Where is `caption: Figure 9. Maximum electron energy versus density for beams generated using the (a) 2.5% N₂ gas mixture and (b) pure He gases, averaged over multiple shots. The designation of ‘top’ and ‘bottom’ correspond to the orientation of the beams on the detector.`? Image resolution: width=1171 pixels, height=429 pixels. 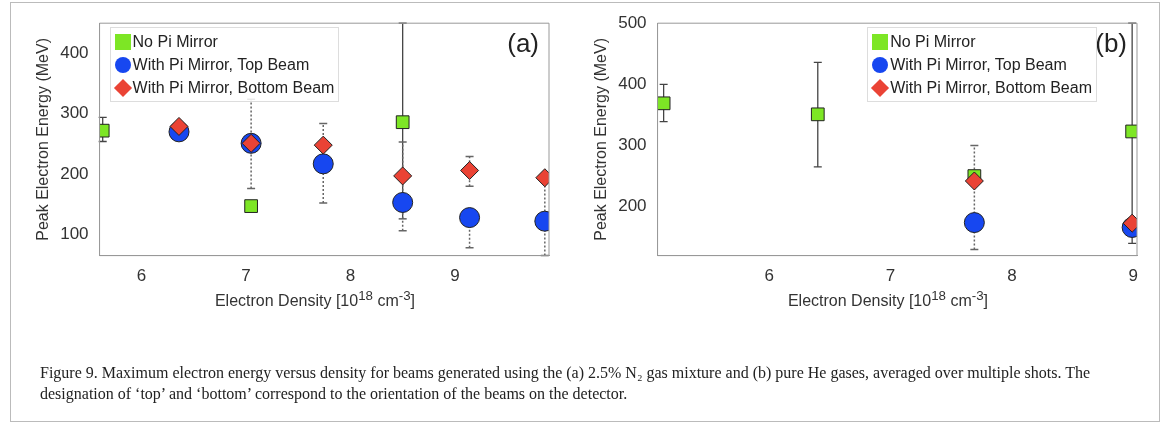 caption: Figure 9. Maximum electron energy versus density for beams generated using the (a) 2.5% N₂ gas mixture and (b) pure He gases, averaged over multiple shots. The designation of ‘top’ and ‘bottom’ correspond to the orientation of the beams on the detector. is located at coordinates (566, 383).